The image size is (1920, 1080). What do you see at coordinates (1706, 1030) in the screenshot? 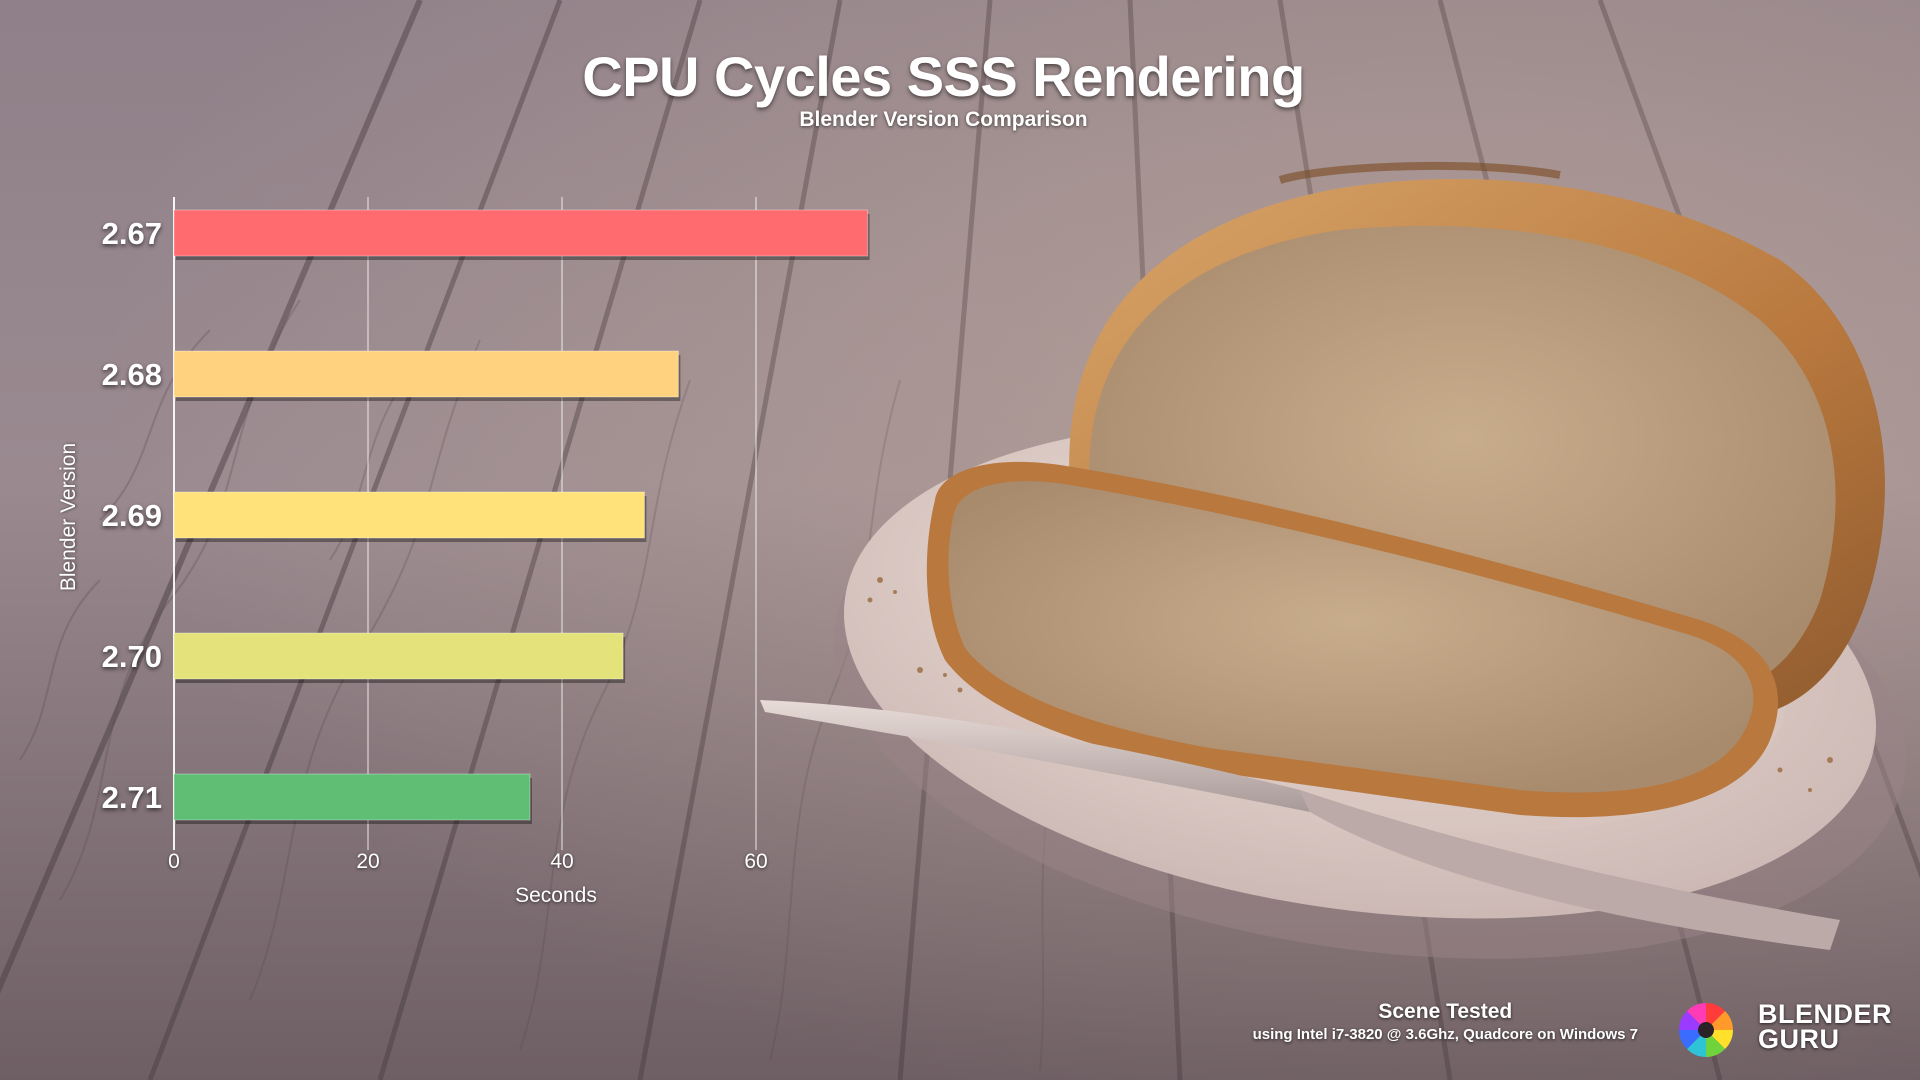
I see `rainbow-swirl-icon` at bounding box center [1706, 1030].